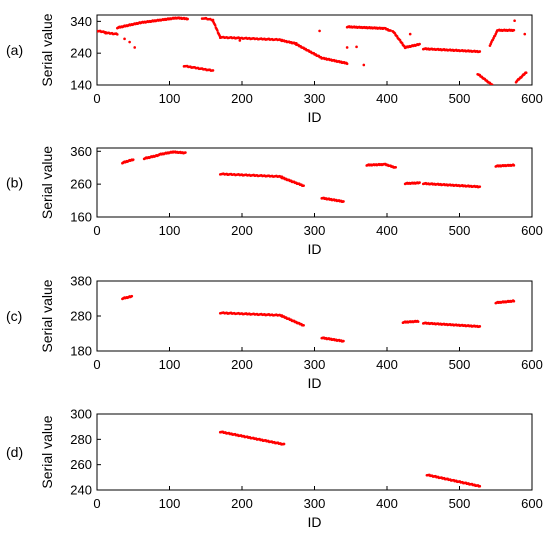 This screenshot has height=543, width=550. What do you see at coordinates (81, 151) in the screenshot?
I see `y-tick-label: 360` at bounding box center [81, 151].